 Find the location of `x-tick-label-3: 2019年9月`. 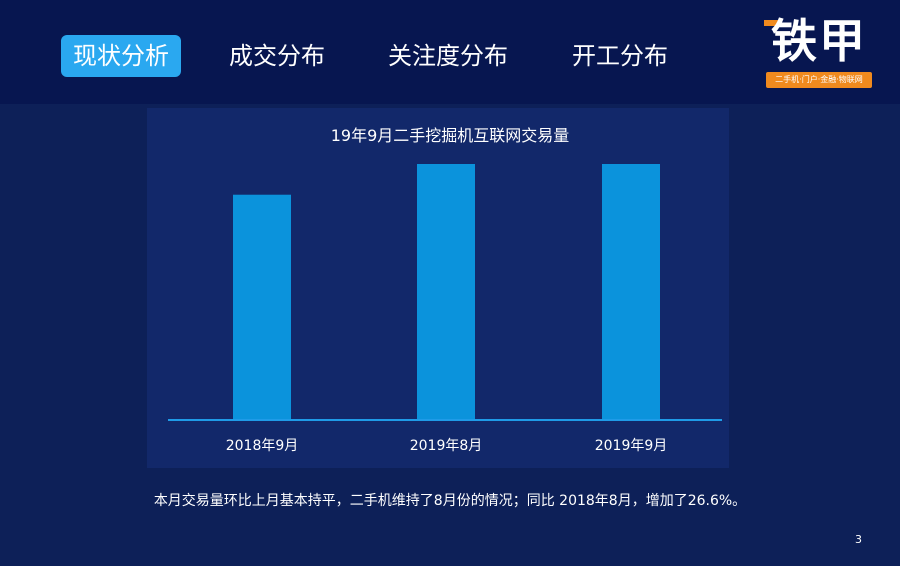

x-tick-label-3: 2019年9月 is located at coordinates (631, 446).